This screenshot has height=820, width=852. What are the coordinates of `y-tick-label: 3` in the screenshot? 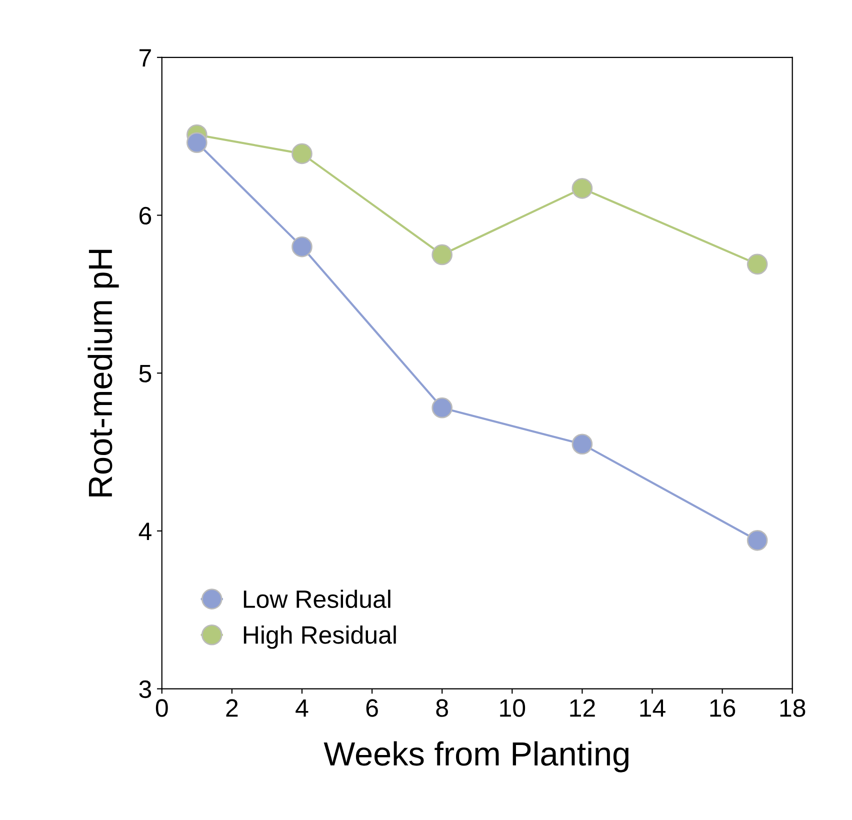 It's located at (145, 689).